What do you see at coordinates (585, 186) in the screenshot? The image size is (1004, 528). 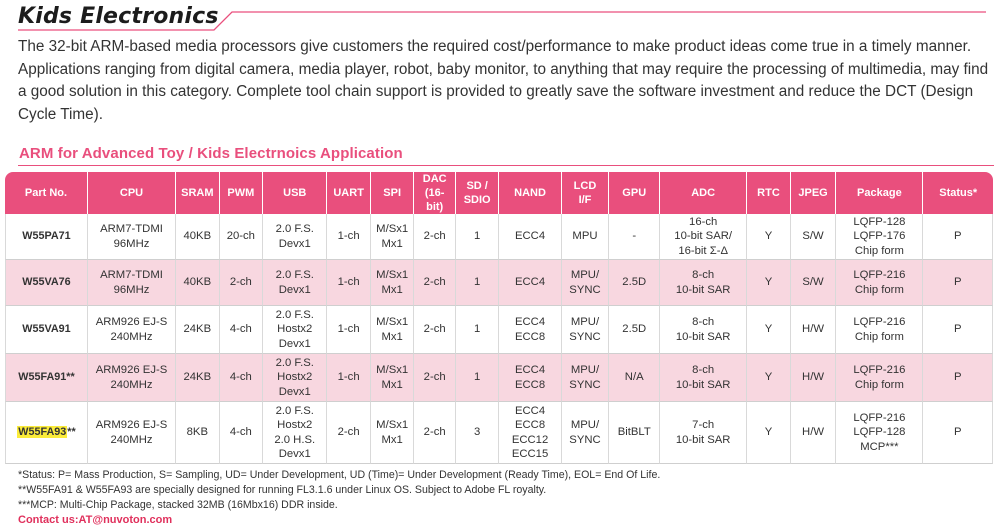 I see `header-label: LCD` at bounding box center [585, 186].